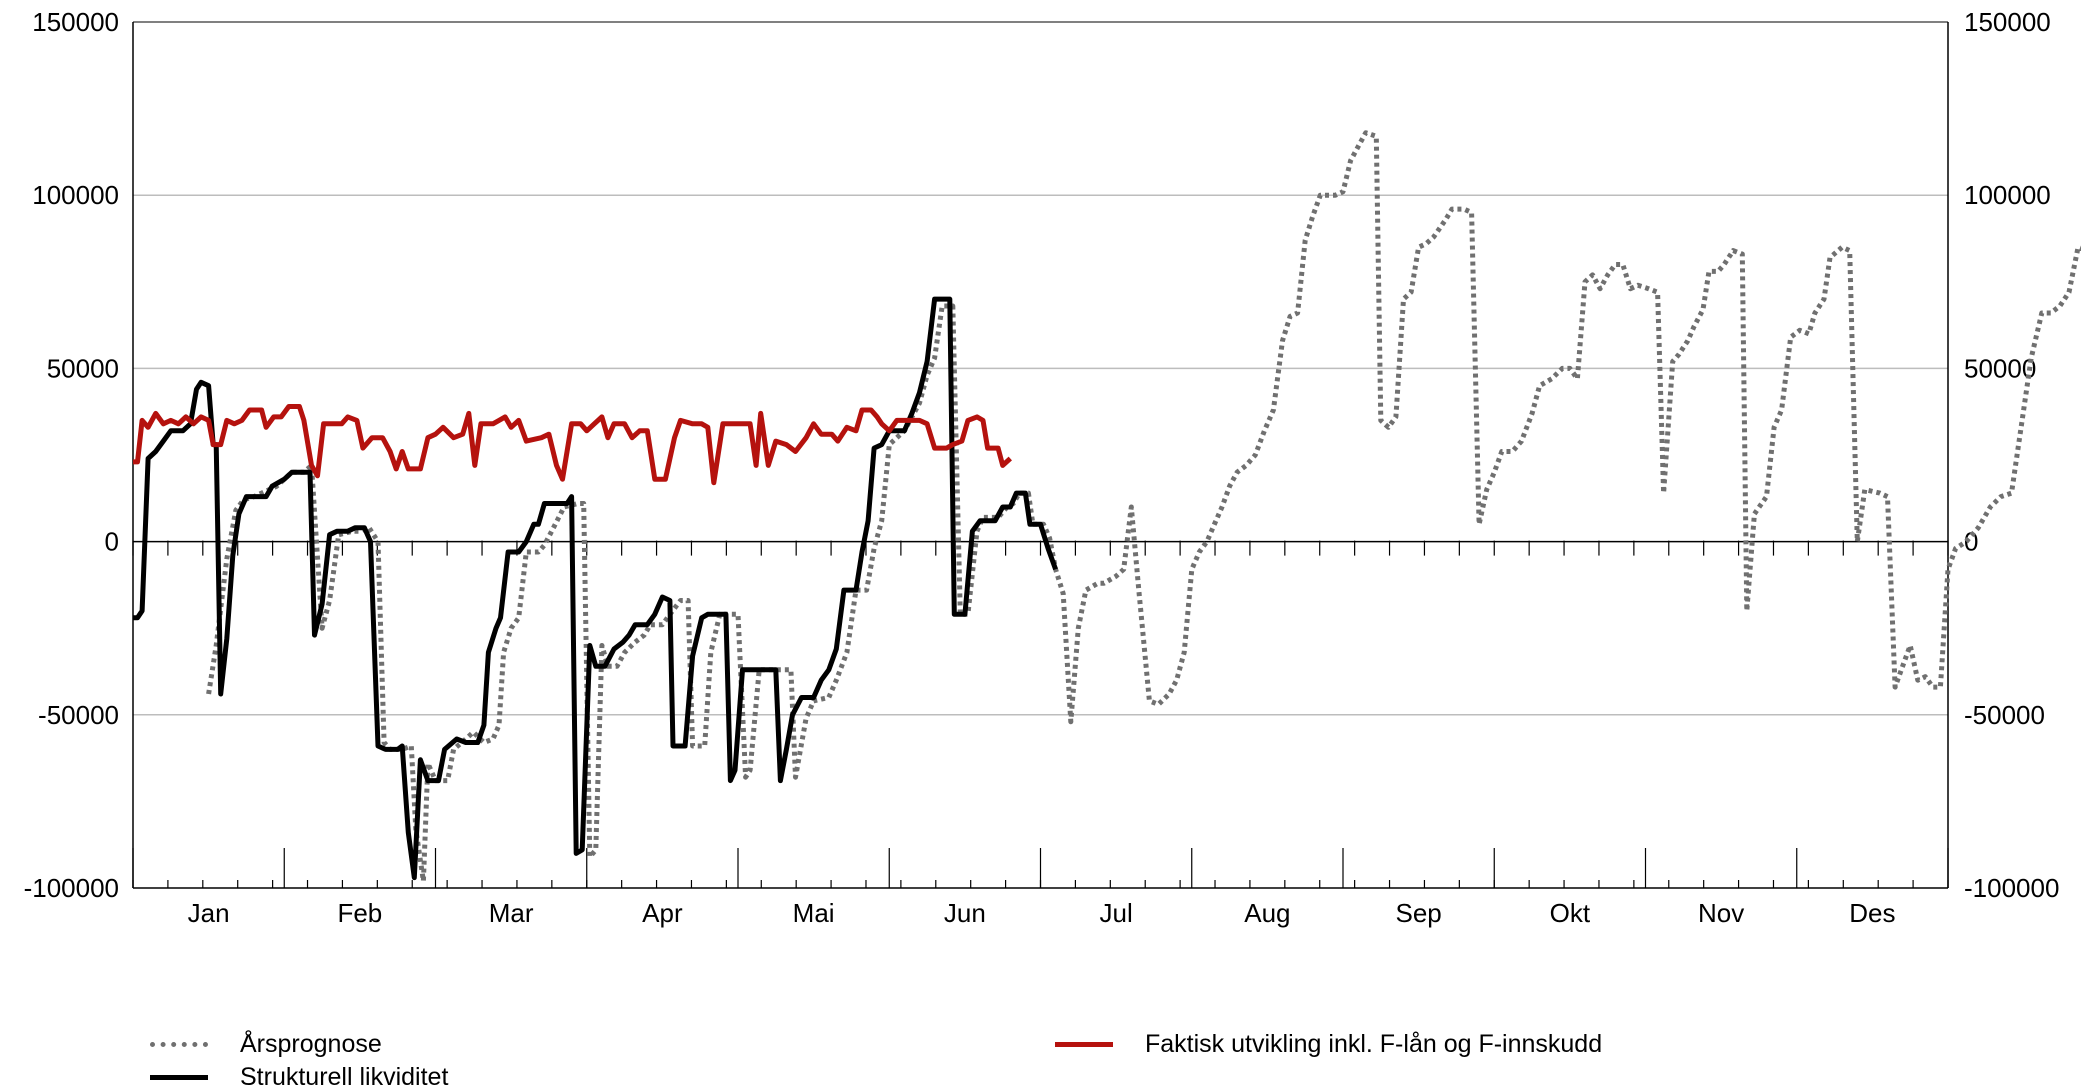 Image resolution: width=2081 pixels, height=1092 pixels. I want to click on y-tick-label-left: 100000, so click(75, 195).